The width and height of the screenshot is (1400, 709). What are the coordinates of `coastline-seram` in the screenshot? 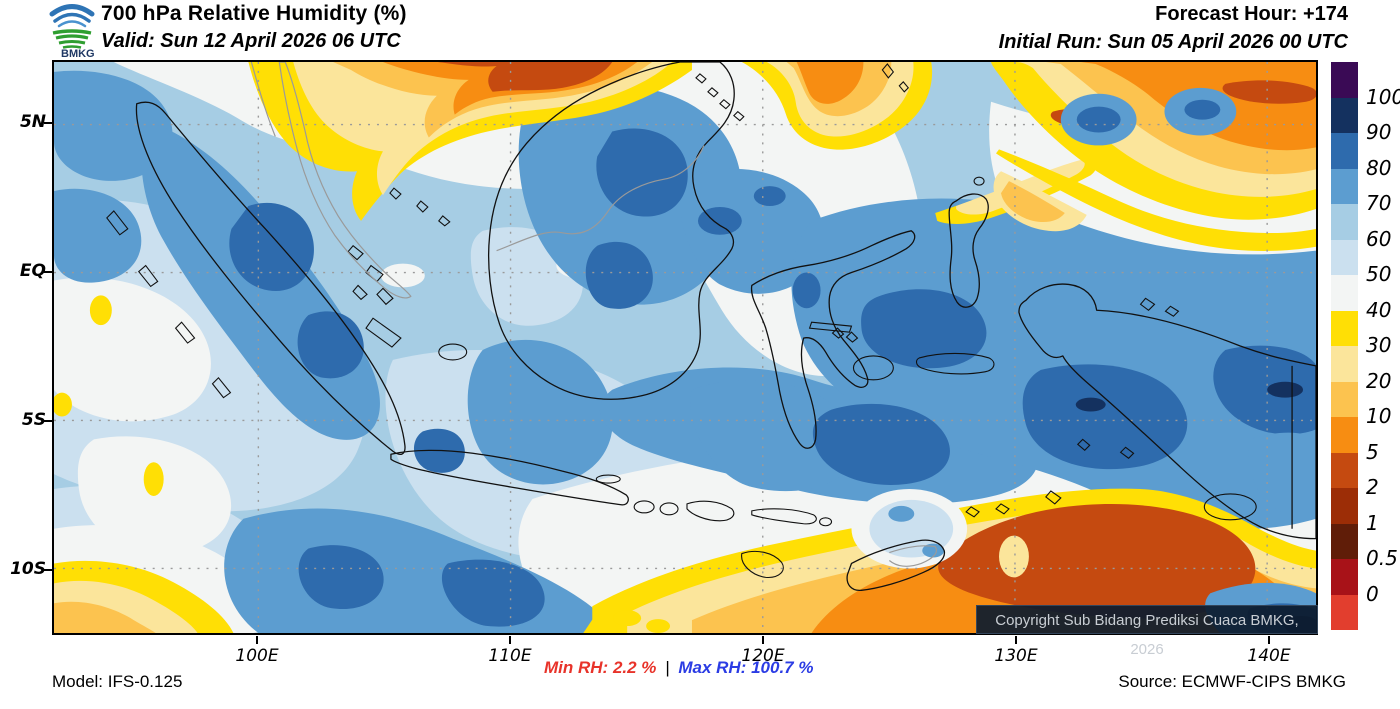 It's located at (955, 363).